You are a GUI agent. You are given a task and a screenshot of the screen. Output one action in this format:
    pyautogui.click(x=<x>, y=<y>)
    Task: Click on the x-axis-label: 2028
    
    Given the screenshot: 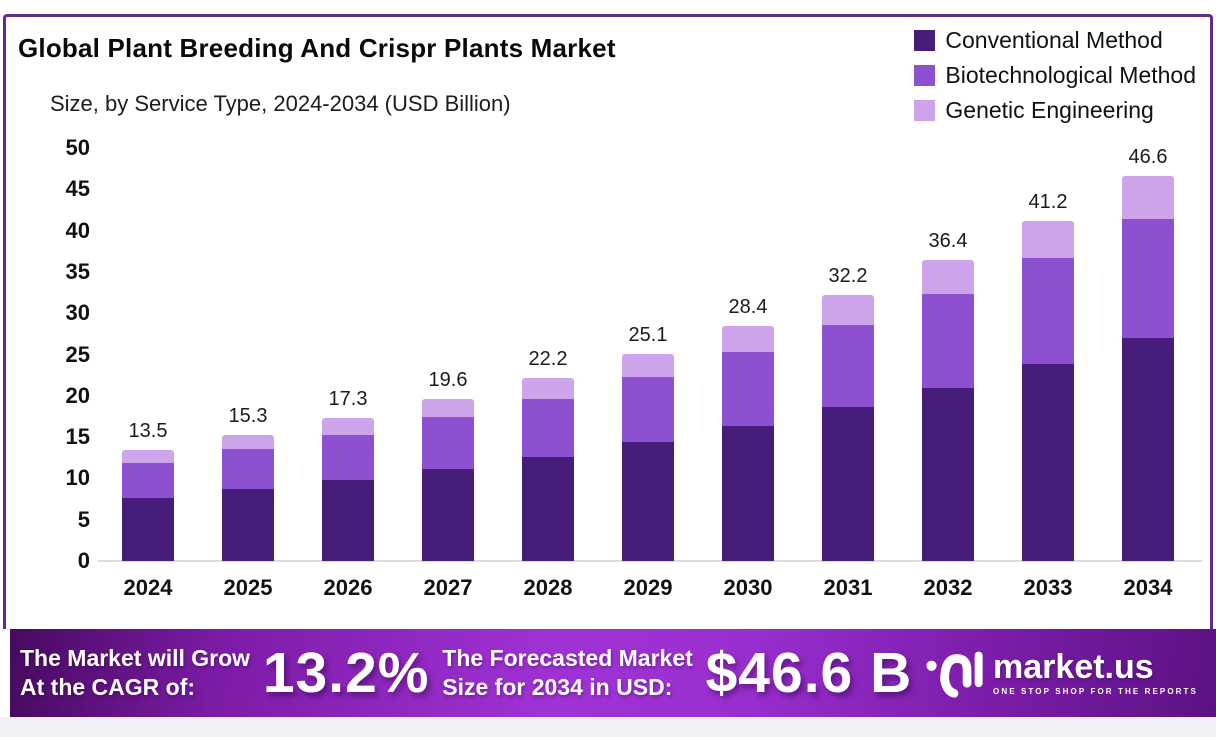 What is the action you would take?
    pyautogui.click(x=548, y=587)
    